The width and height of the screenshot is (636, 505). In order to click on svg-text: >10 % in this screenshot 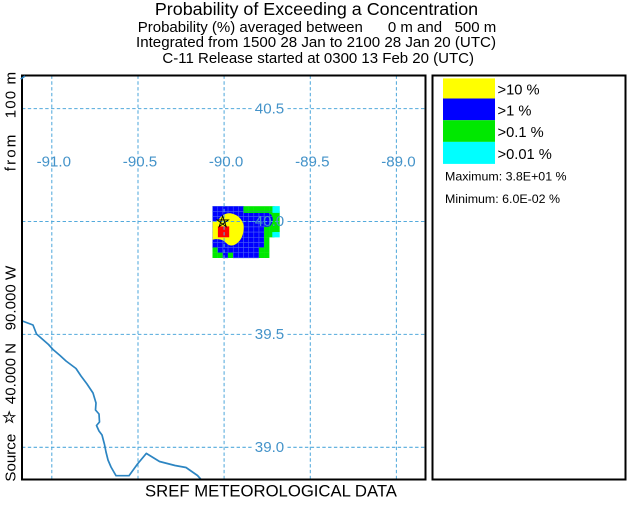, I will do `click(519, 90)`.